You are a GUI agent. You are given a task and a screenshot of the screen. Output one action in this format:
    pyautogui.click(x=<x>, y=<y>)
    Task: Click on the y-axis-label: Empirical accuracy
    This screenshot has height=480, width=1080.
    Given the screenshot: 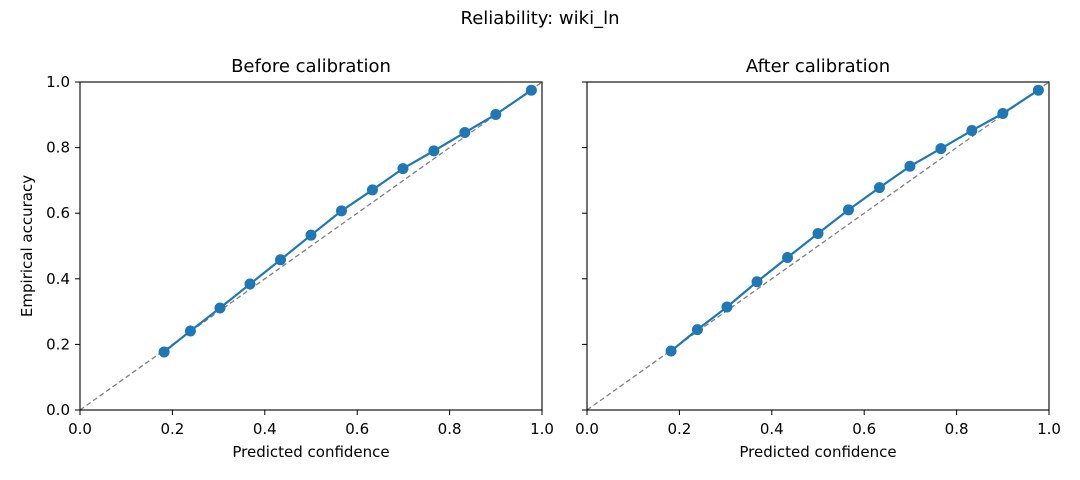 What is the action you would take?
    pyautogui.click(x=27, y=246)
    